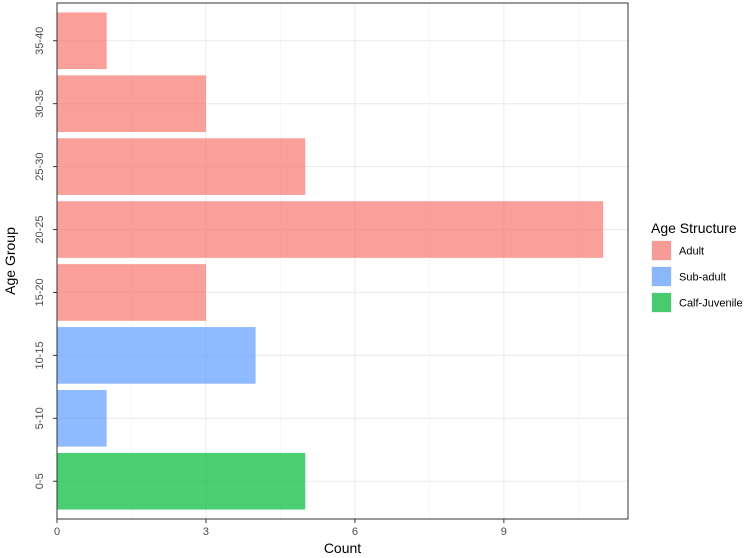 The width and height of the screenshot is (749, 558). What do you see at coordinates (40, 355) in the screenshot?
I see `y-tick-label: 10-15` at bounding box center [40, 355].